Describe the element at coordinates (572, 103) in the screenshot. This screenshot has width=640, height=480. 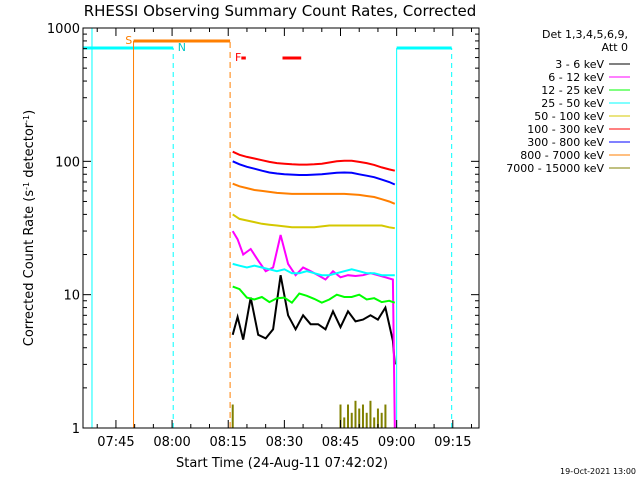
I see `legend-label: 25 - 50 keV` at that location.